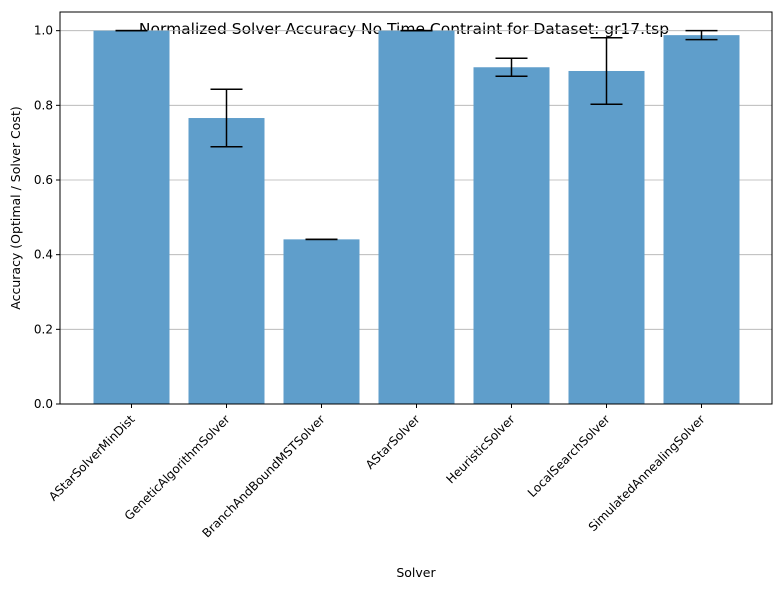 Image resolution: width=781 pixels, height=590 pixels. What do you see at coordinates (47, 217) in the screenshot?
I see `y-axis-ticks: 0.0 0.2 0.4 0.6 0.8 1.0` at bounding box center [47, 217].